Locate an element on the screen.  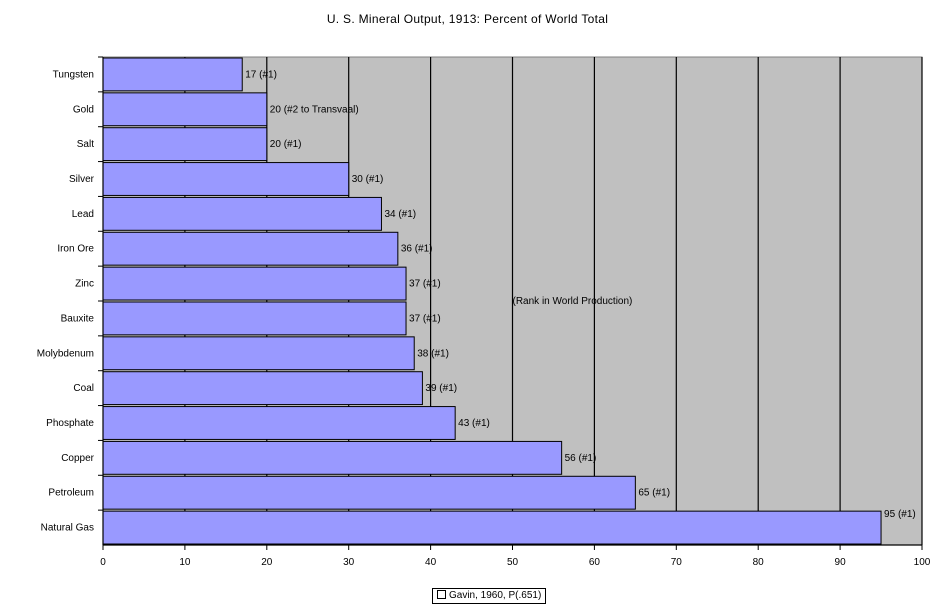
value-axis: 0 10 20 30 40 50 60 70 80 90 100 is located at coordinates (515, 556).